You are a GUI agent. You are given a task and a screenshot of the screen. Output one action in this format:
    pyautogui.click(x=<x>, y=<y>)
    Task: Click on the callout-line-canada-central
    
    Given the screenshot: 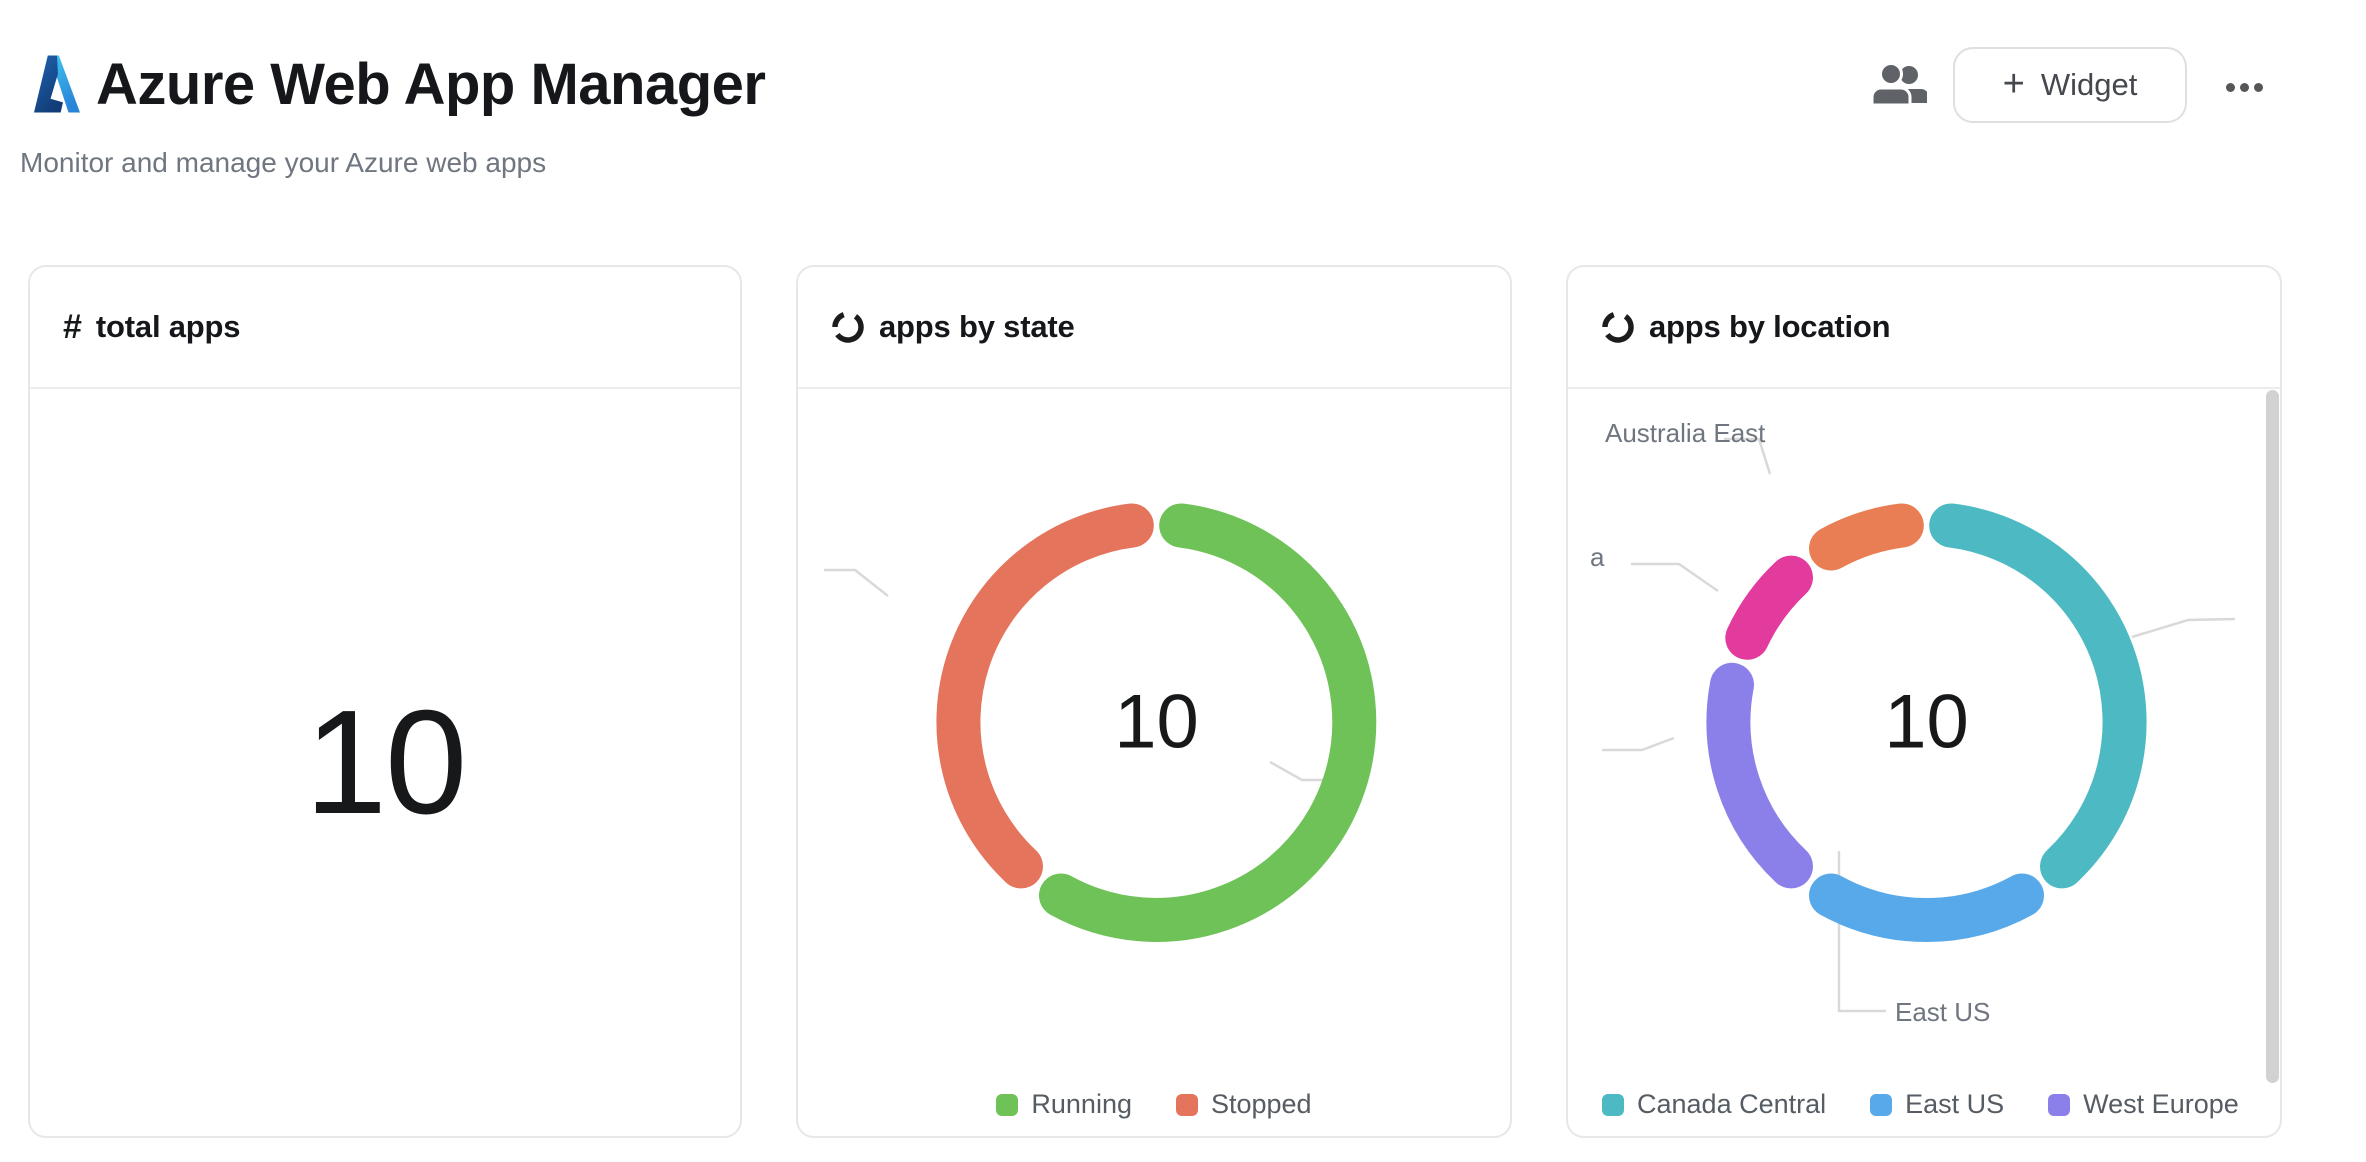 What is the action you would take?
    pyautogui.click(x=2183, y=628)
    